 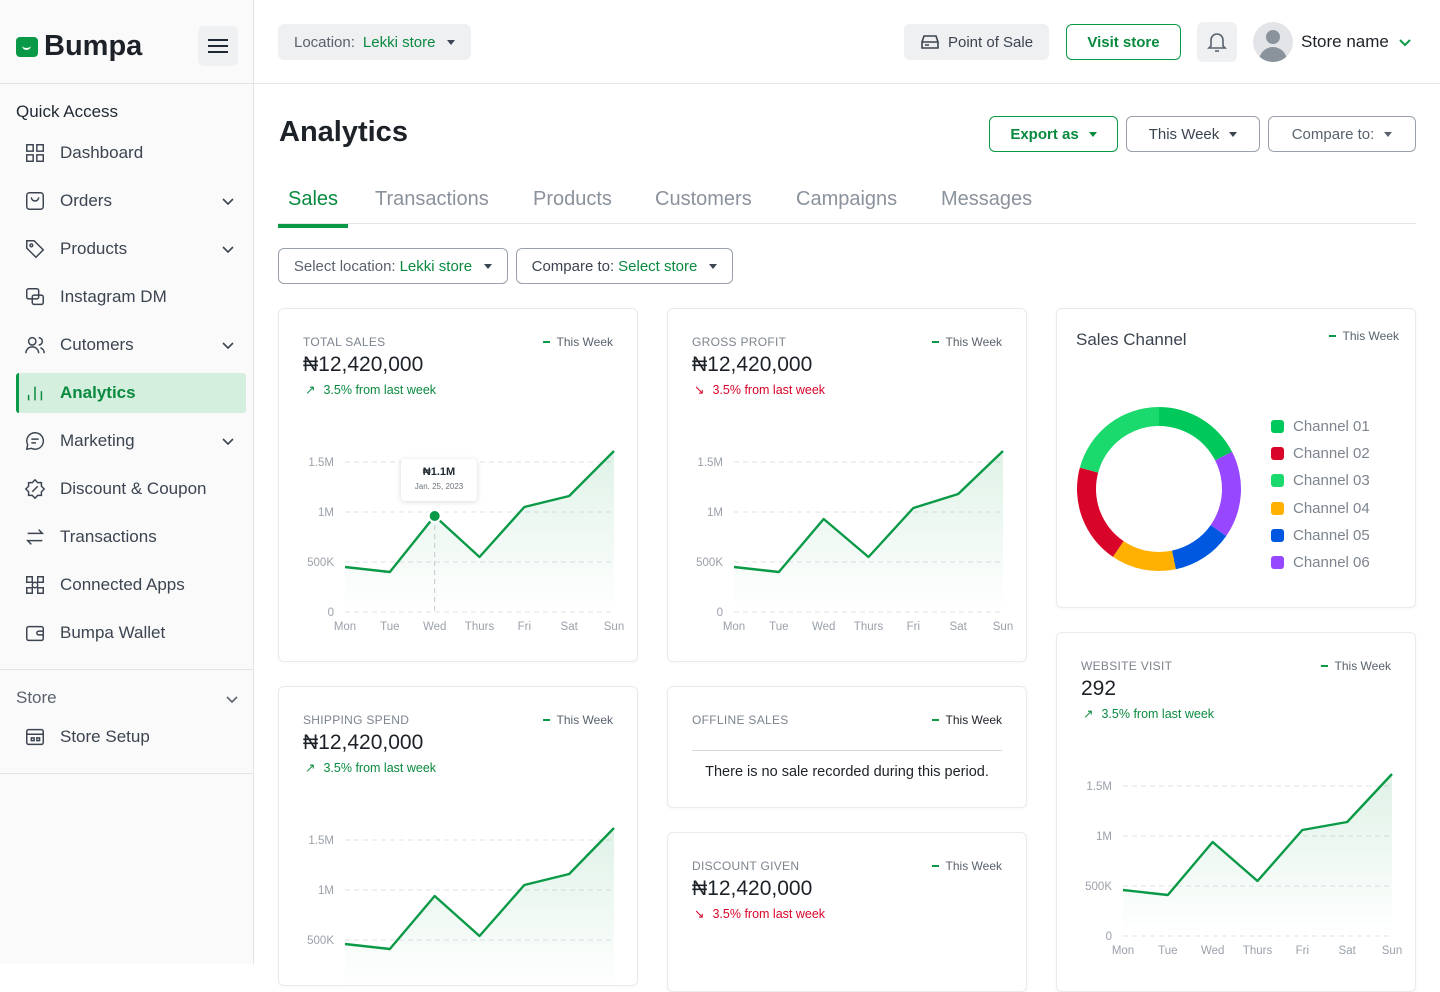 What do you see at coordinates (1342, 134) in the screenshot?
I see `compare-selector: Compare to:` at bounding box center [1342, 134].